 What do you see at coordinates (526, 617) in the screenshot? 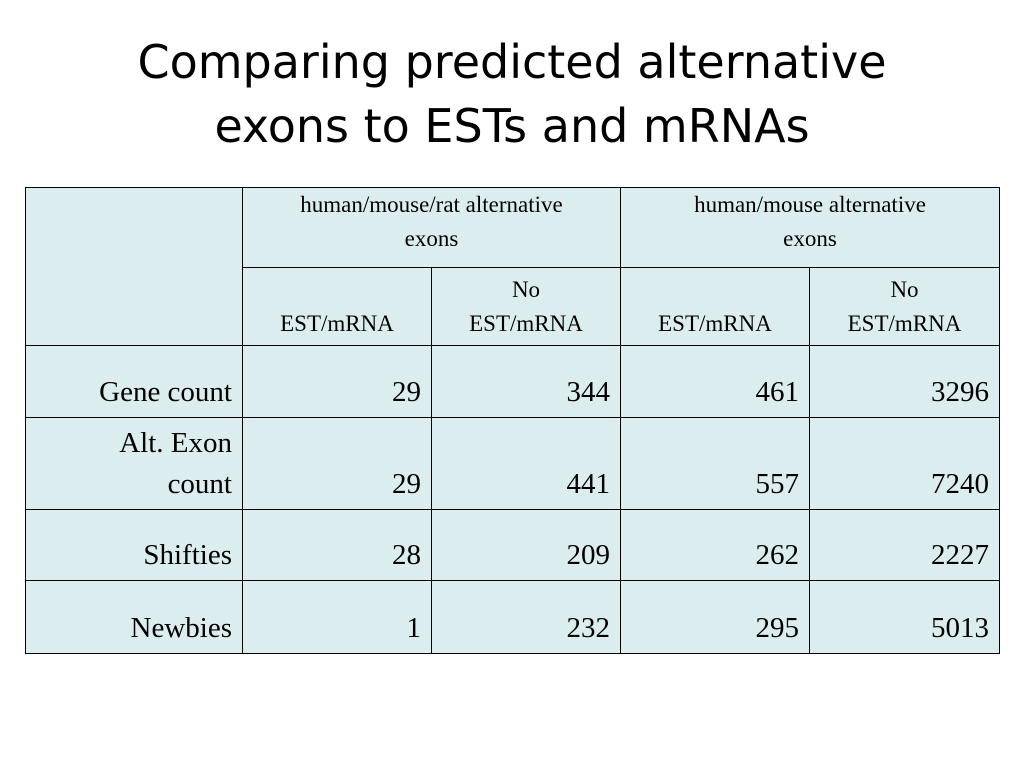
I see `value-cell: 232` at bounding box center [526, 617].